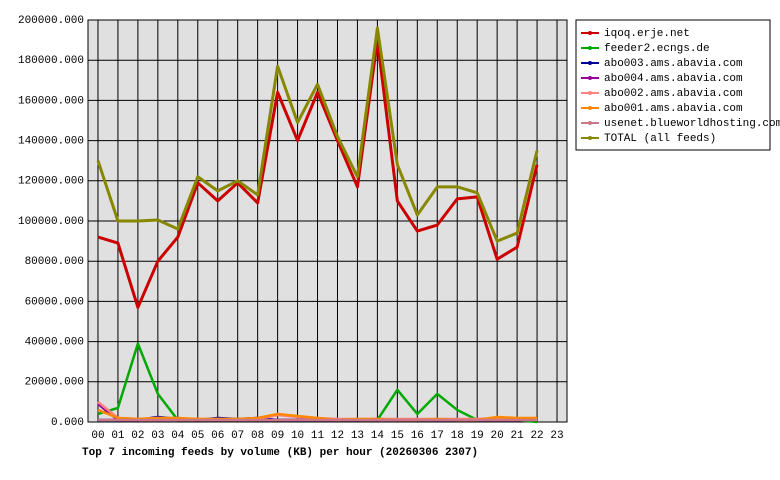 Image resolution: width=780 pixels, height=480 pixels. I want to click on x-tick-label: 00, so click(97, 436).